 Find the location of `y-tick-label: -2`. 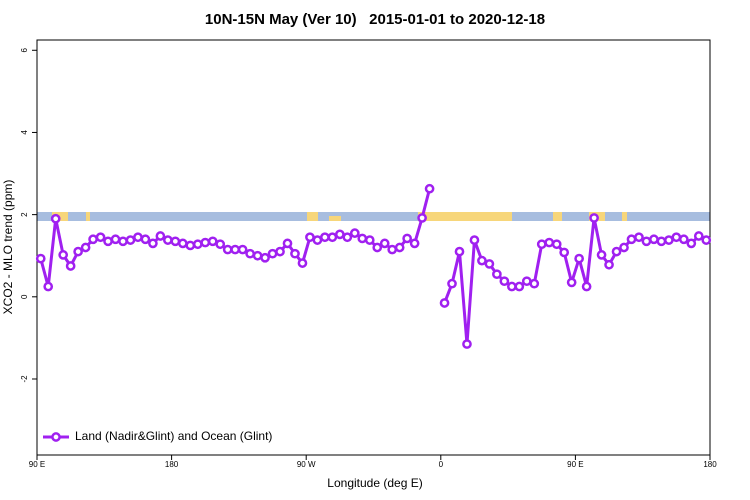

y-tick-label: -2 is located at coordinates (24, 379).